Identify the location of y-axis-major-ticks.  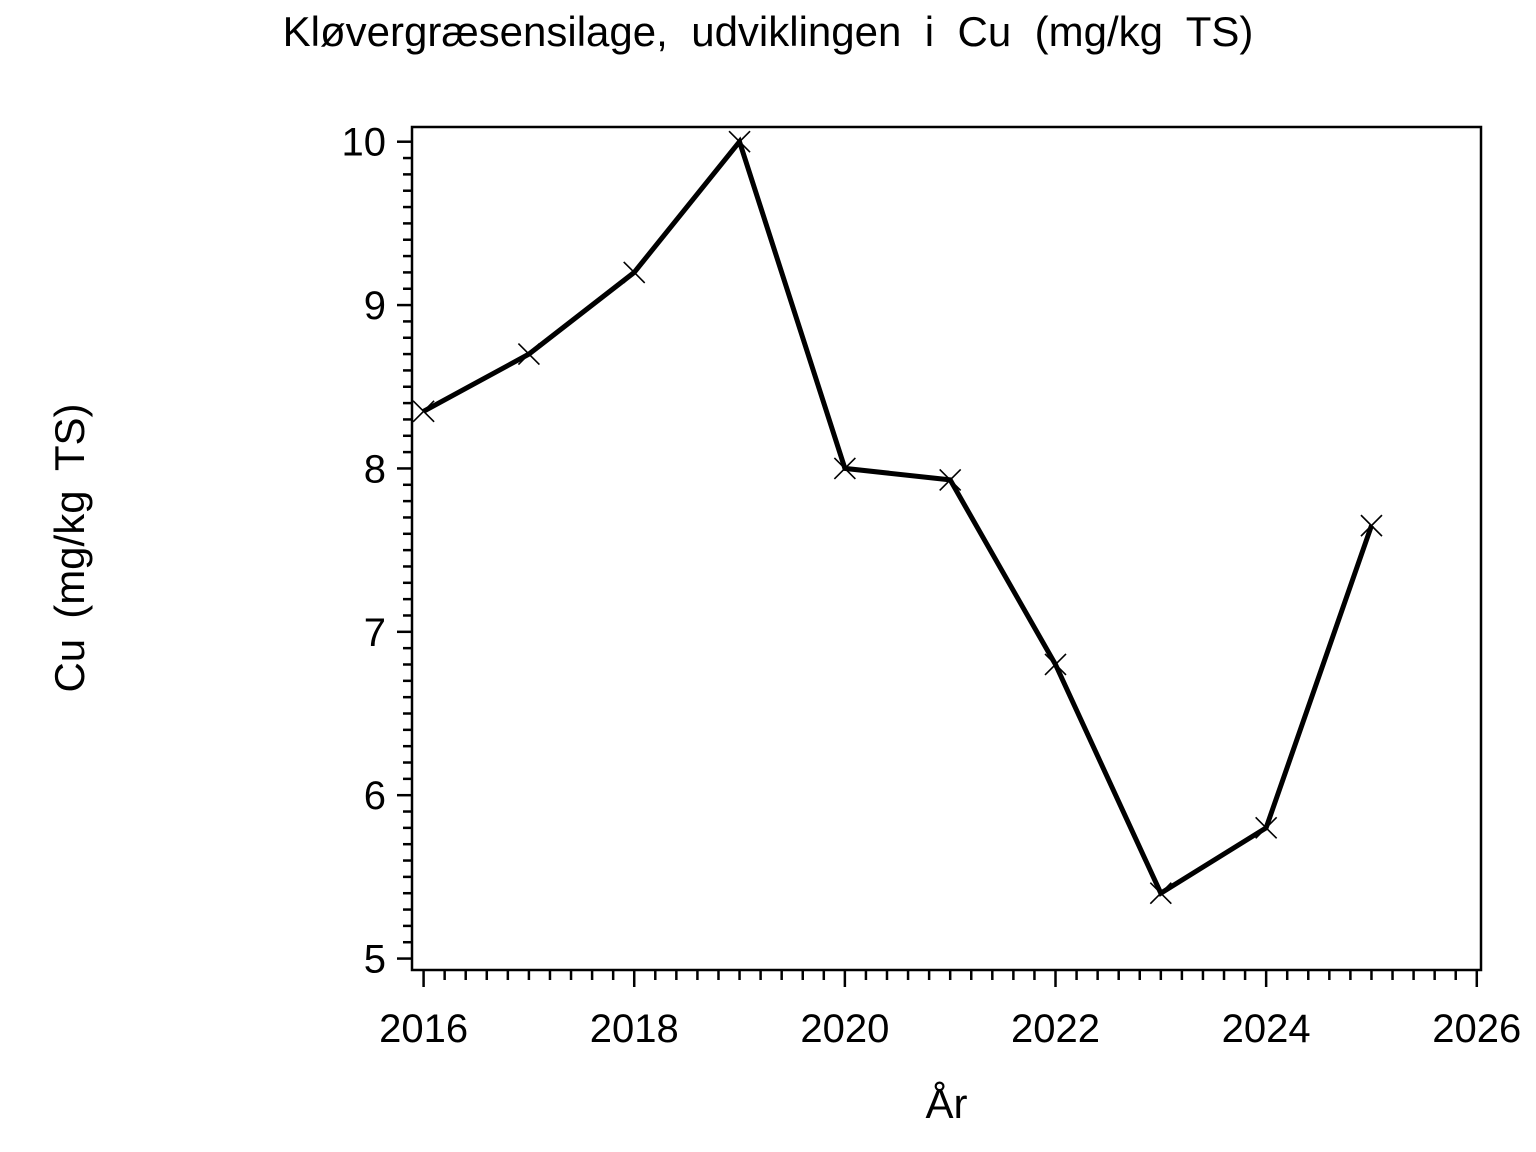
(404, 550).